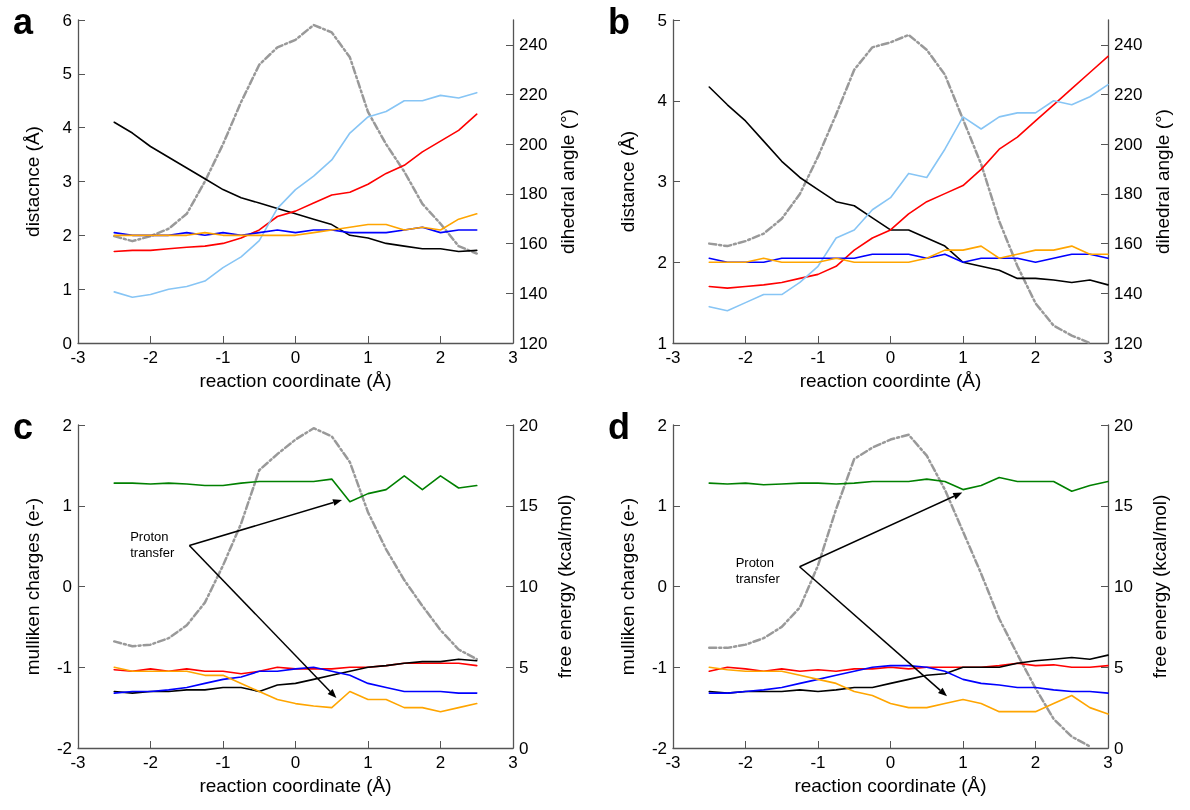 The height and width of the screenshot is (810, 1190). What do you see at coordinates (1159, 586) in the screenshot?
I see `y2-axis-title: free energy (kcal/mol)` at bounding box center [1159, 586].